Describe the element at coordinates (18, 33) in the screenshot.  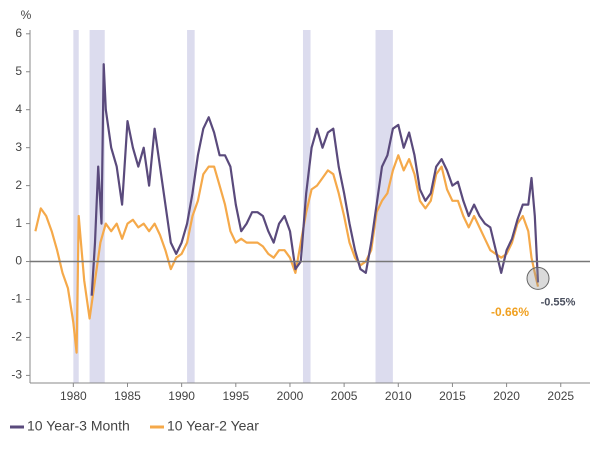
I see `y-tick-label: 6` at that location.